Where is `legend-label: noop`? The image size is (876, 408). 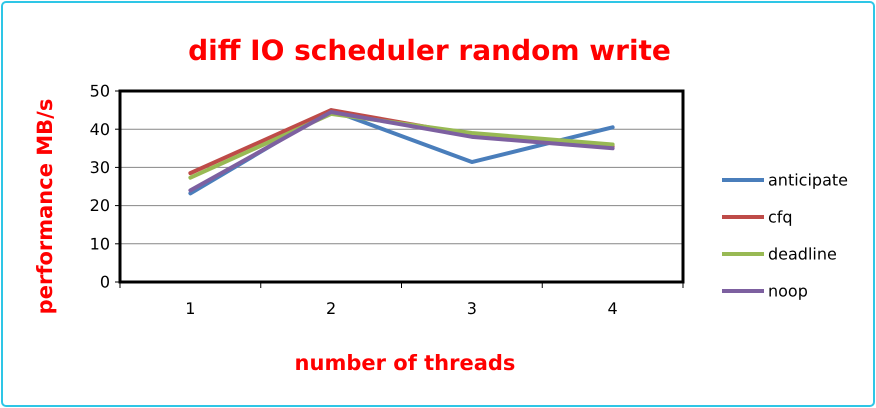 legend-label: noop is located at coordinates (788, 291).